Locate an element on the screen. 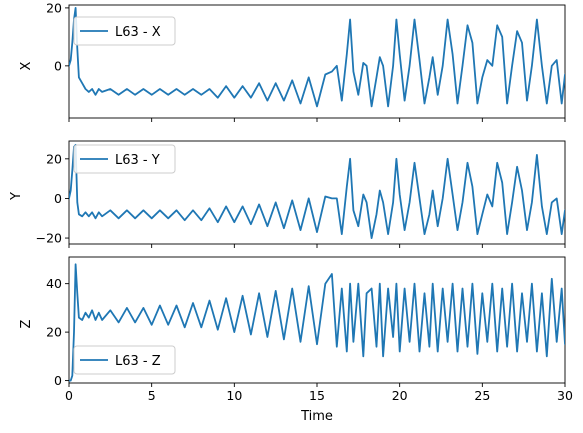  x-tick-label: 10 is located at coordinates (234, 395).